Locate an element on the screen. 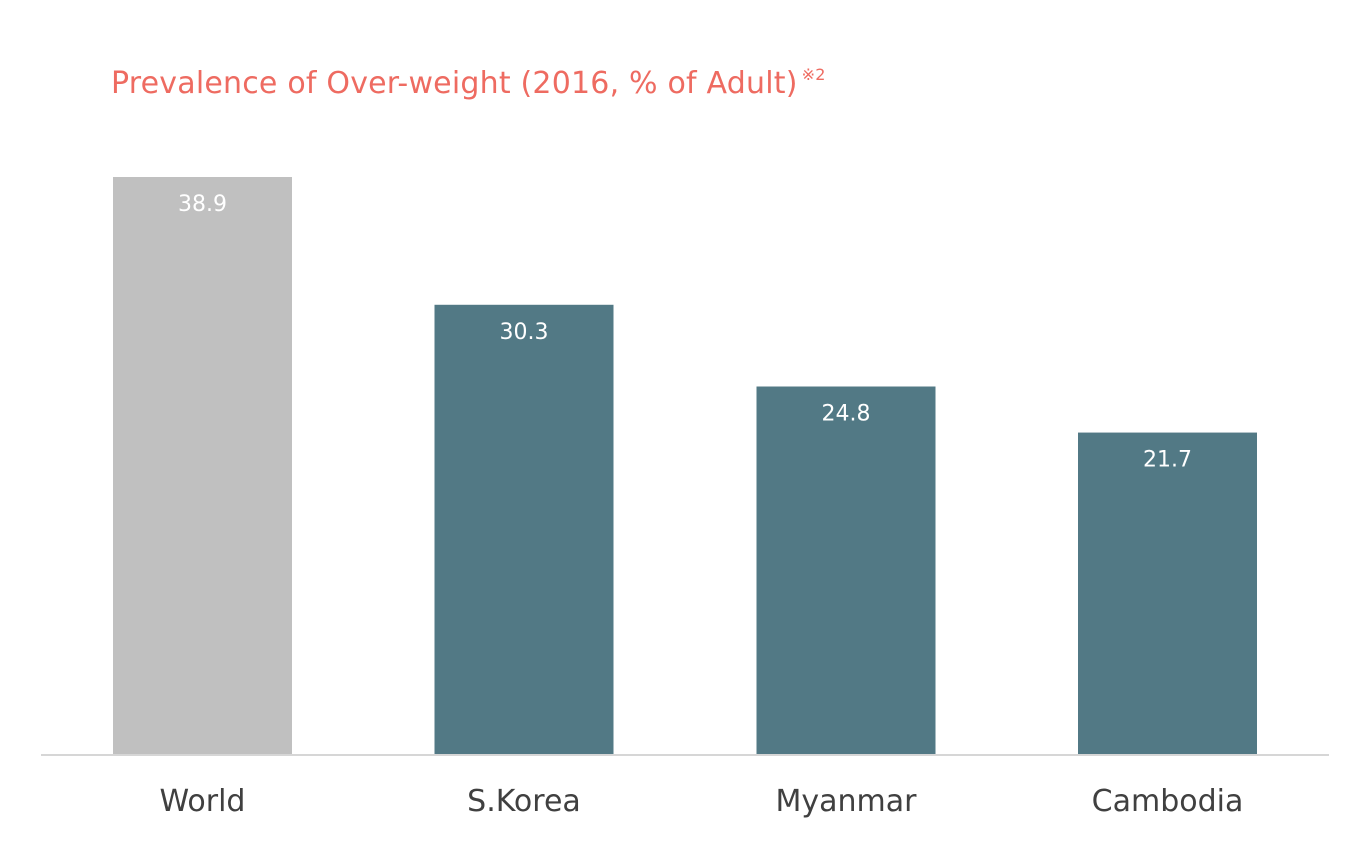 The image size is (1369, 843). bar-cambodia is located at coordinates (1167, 593).